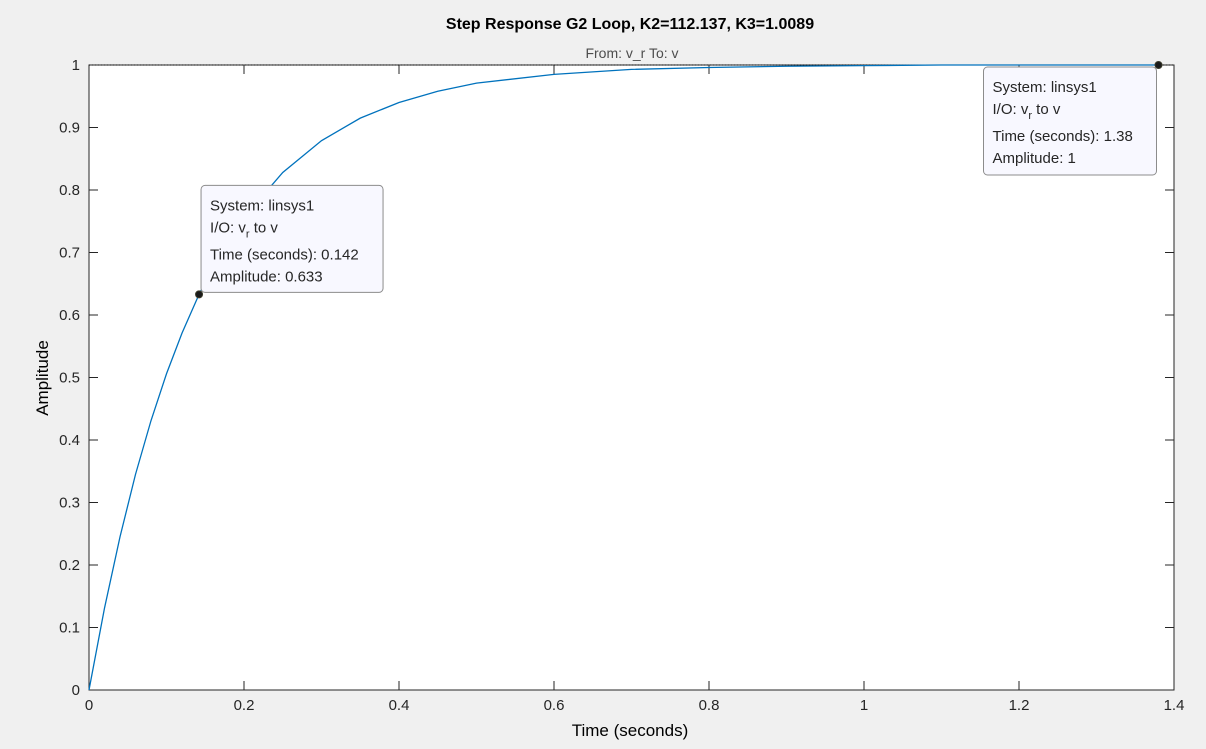 The image size is (1206, 749). What do you see at coordinates (69, 128) in the screenshot?
I see `y-tick-label: 0.9` at bounding box center [69, 128].